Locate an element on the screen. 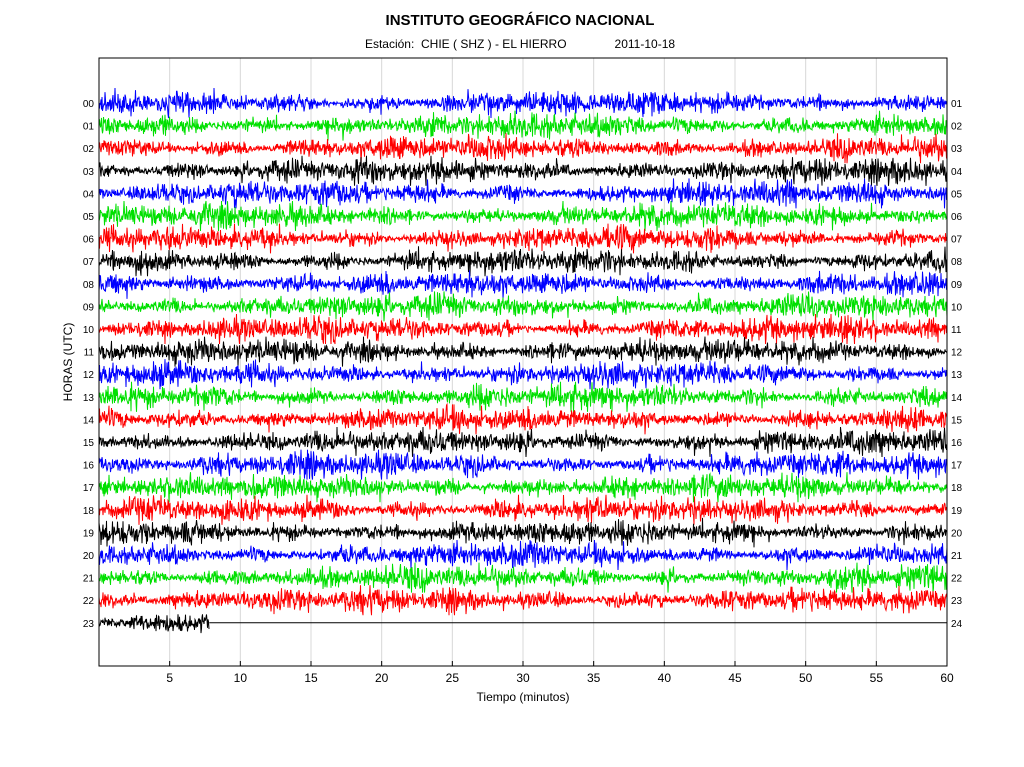 The height and width of the screenshot is (767, 1024). hour-label-left: 12 is located at coordinates (89, 375).